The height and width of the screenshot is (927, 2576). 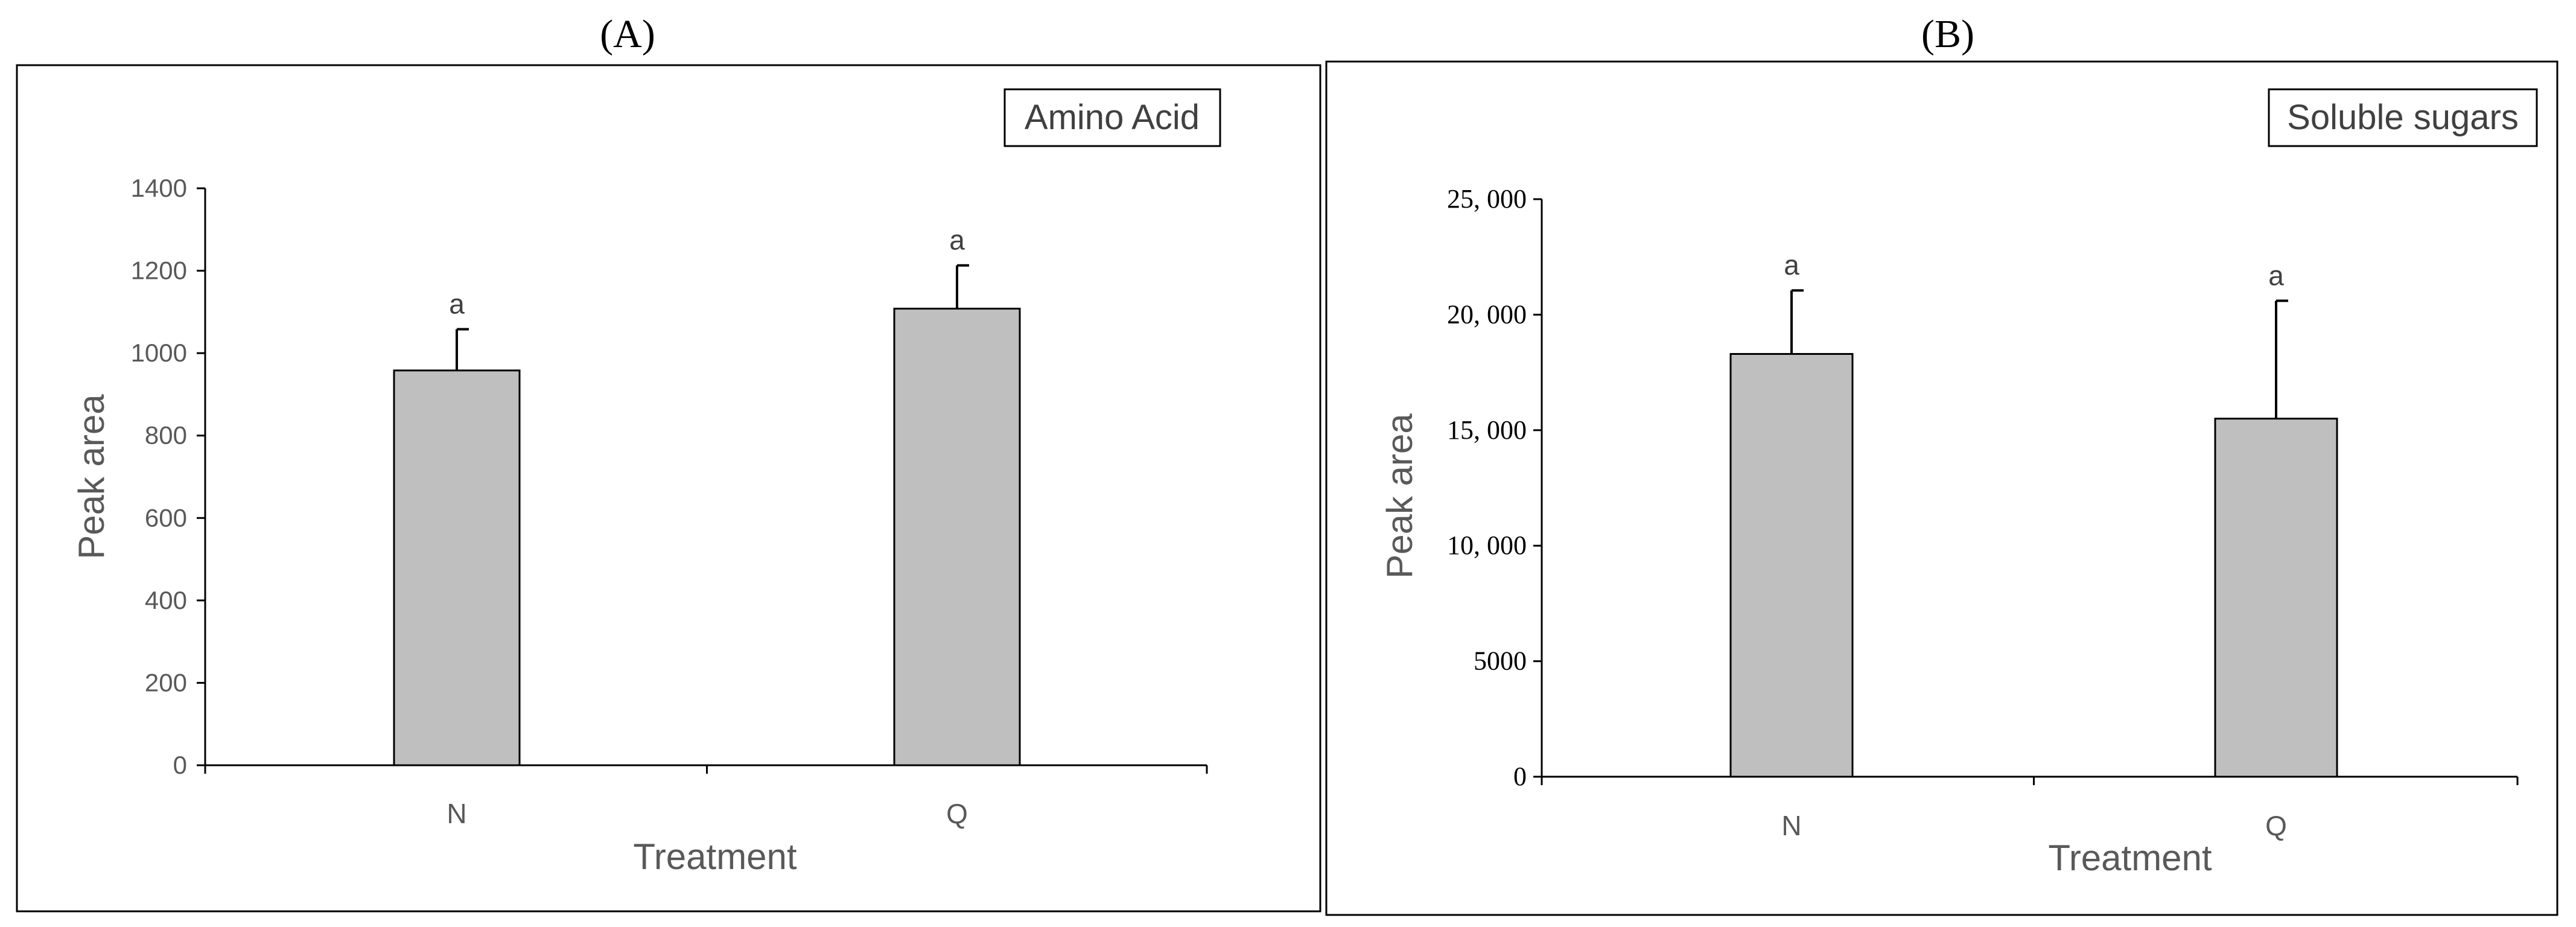 I want to click on panel-a-y-tick-label: 400, so click(x=166, y=600).